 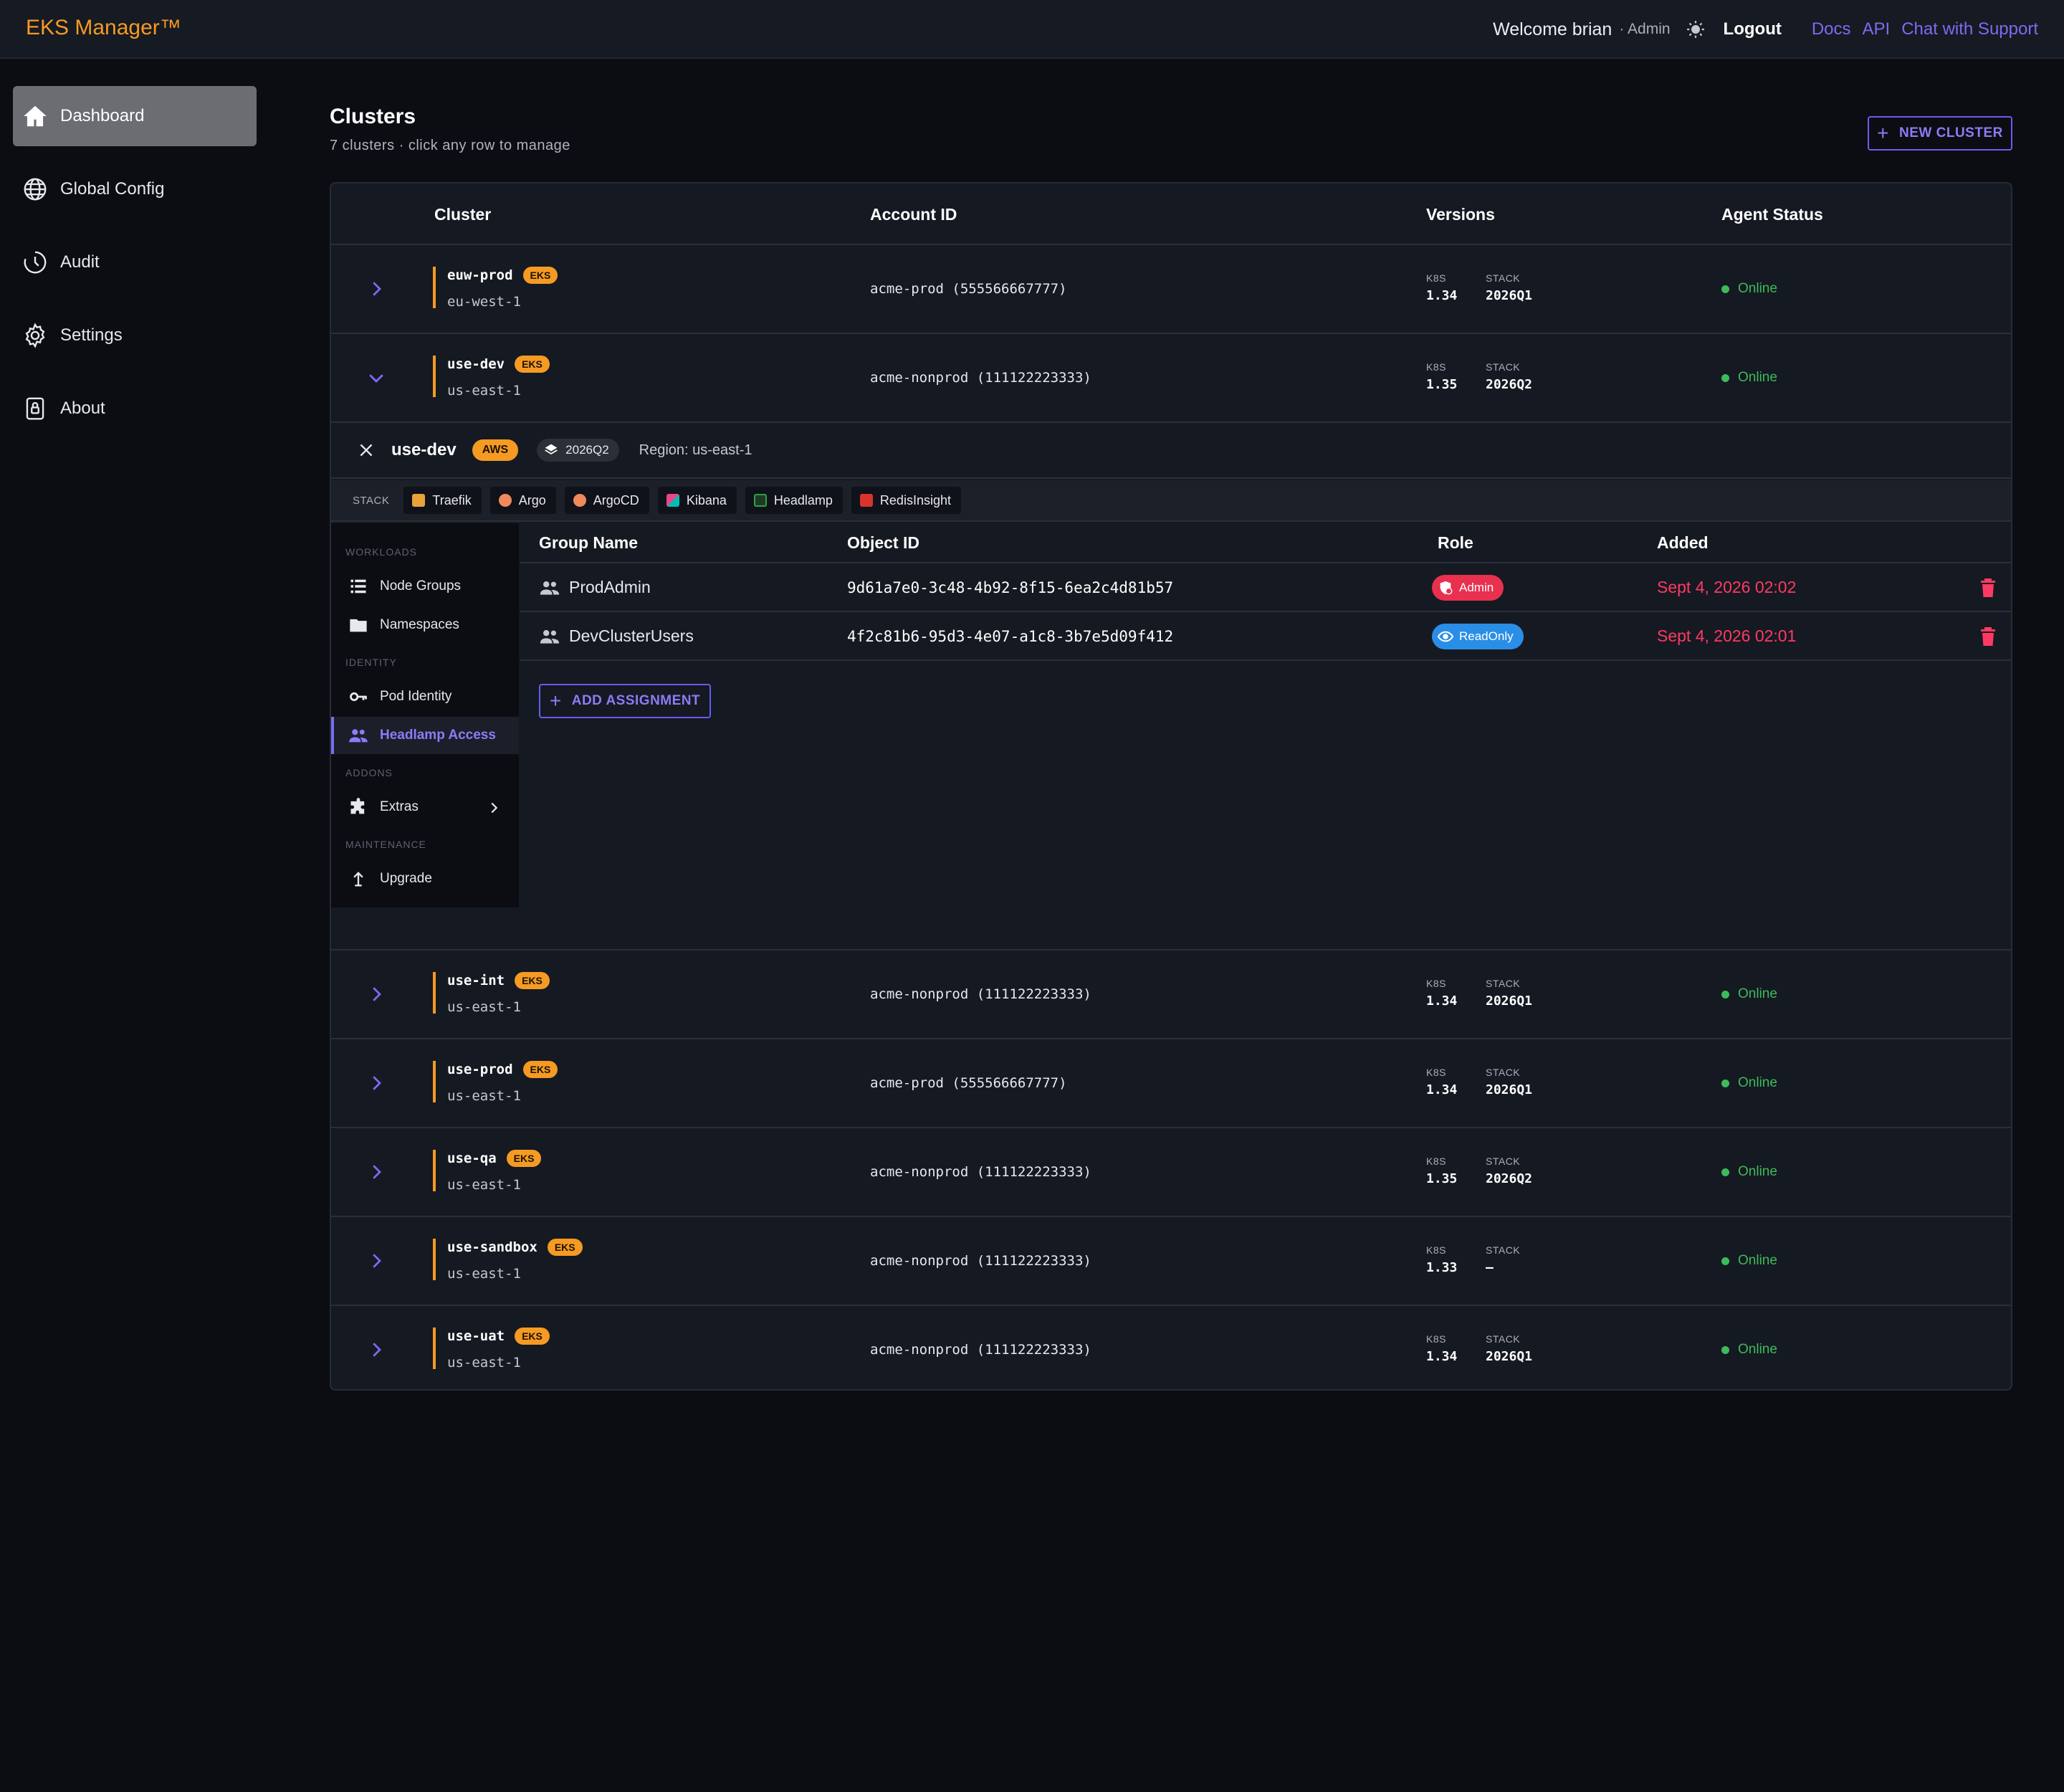 I want to click on list-icon, so click(x=358, y=587).